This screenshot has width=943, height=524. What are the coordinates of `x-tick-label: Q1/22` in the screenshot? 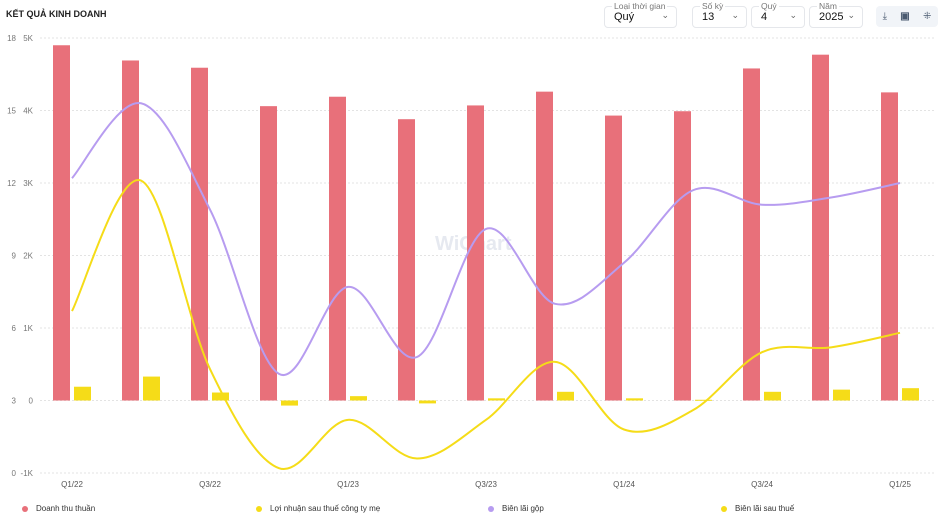 It's located at (72, 484).